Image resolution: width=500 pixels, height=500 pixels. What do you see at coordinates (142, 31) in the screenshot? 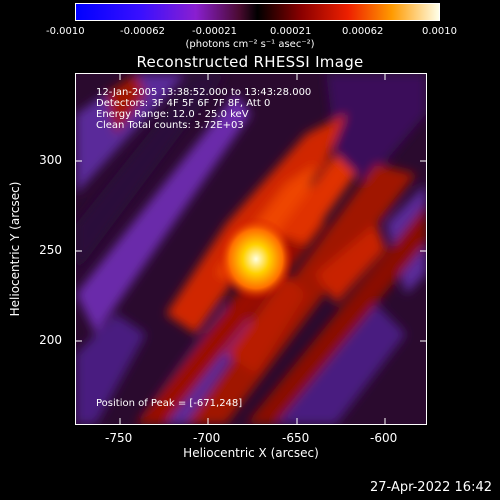
I see `colorbar-tick-label: -0.00062` at bounding box center [142, 31].